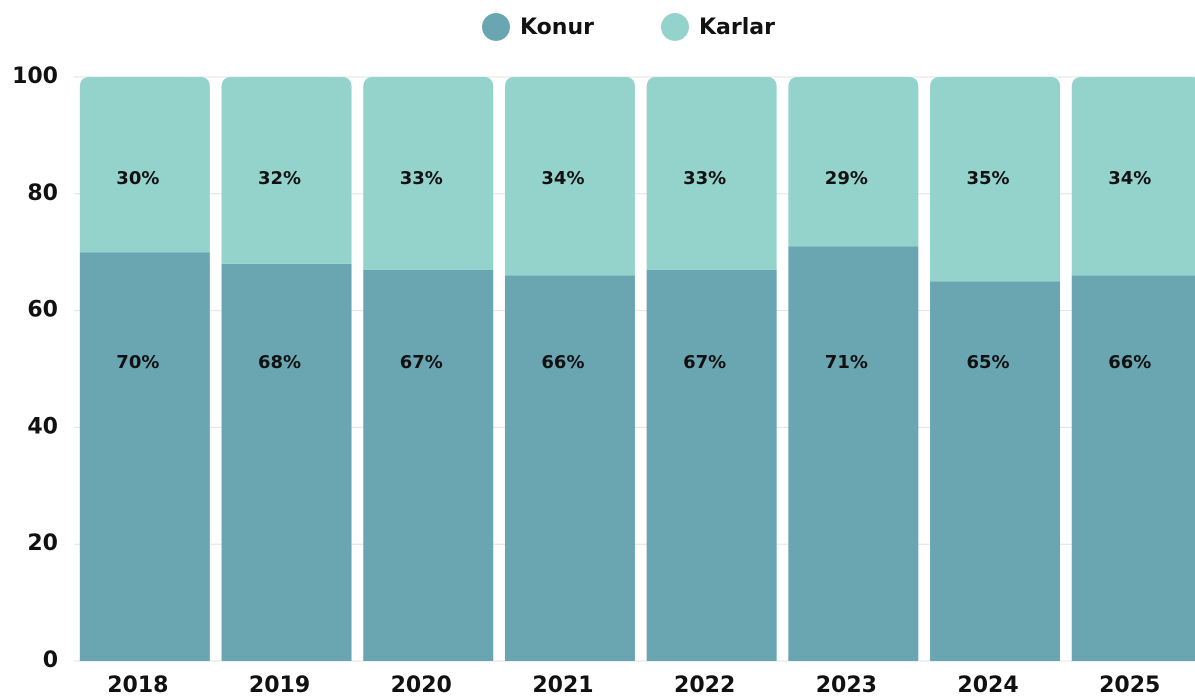  I want to click on value-label: 29%, so click(846, 178).